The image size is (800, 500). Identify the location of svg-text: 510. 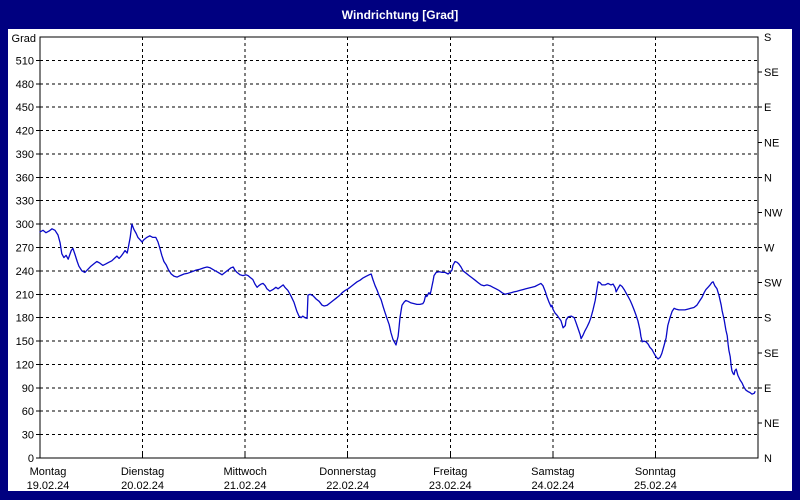
(25, 61).